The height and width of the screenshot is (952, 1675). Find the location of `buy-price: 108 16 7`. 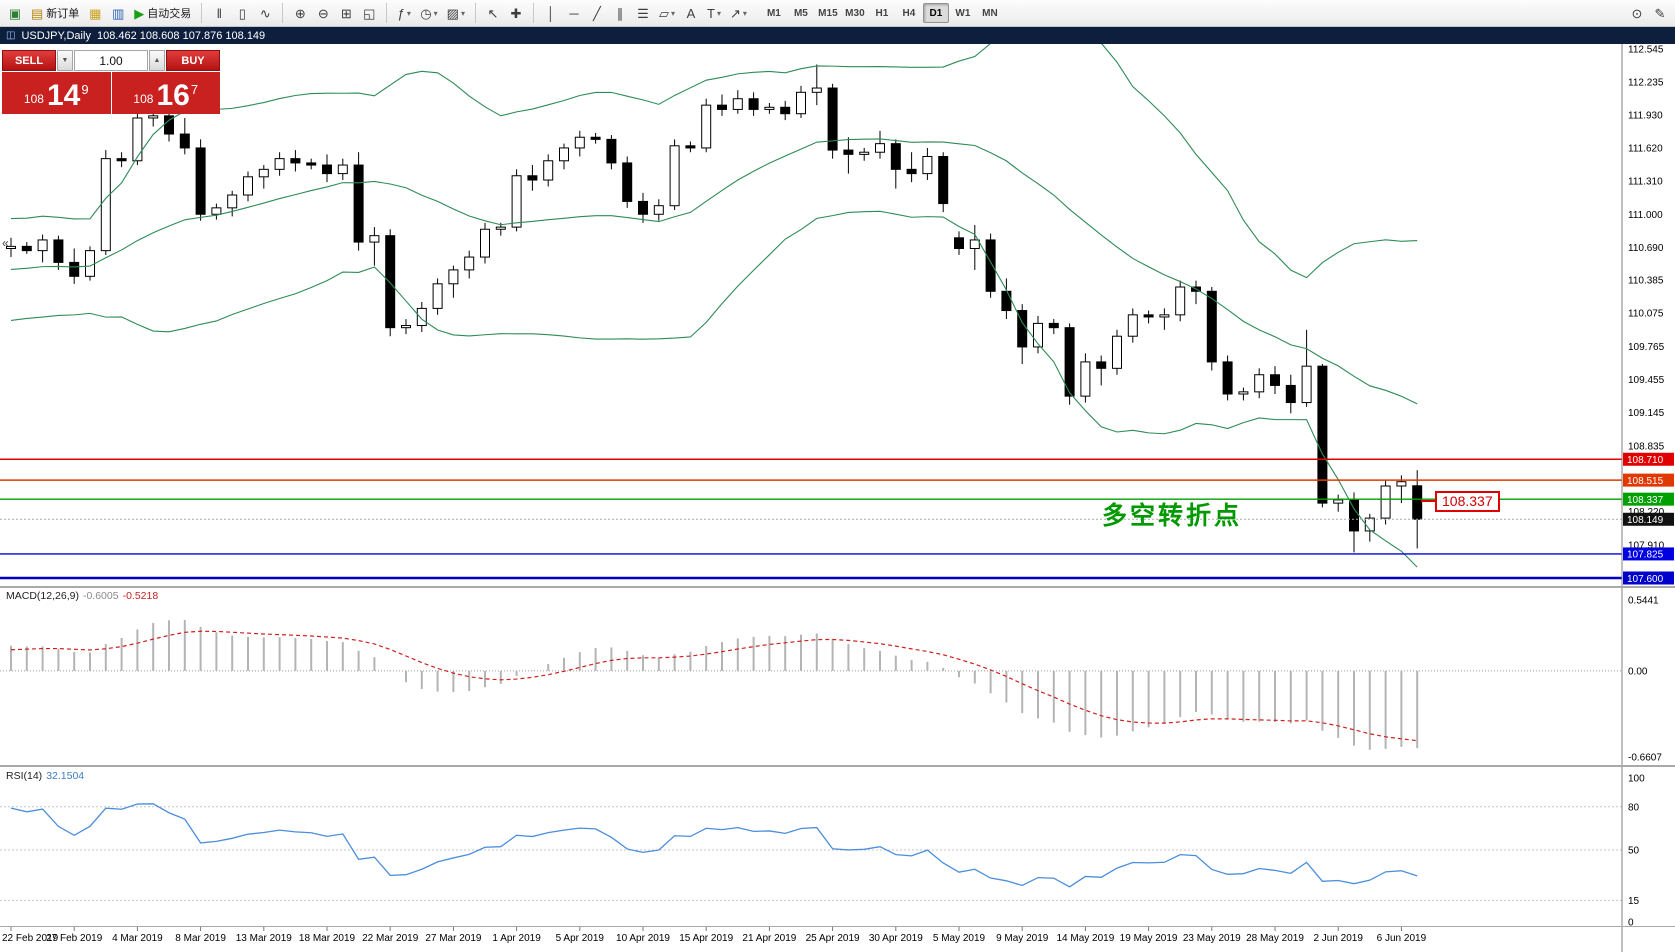

buy-price: 108 16 7 is located at coordinates (165, 93).